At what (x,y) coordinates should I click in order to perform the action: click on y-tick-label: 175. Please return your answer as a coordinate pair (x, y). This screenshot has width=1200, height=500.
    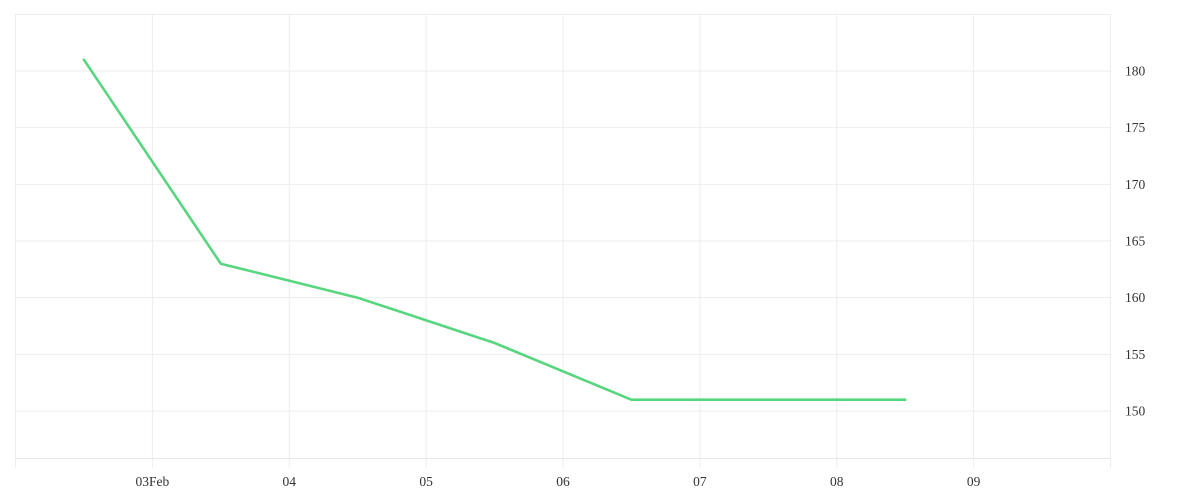
    Looking at the image, I should click on (1135, 127).